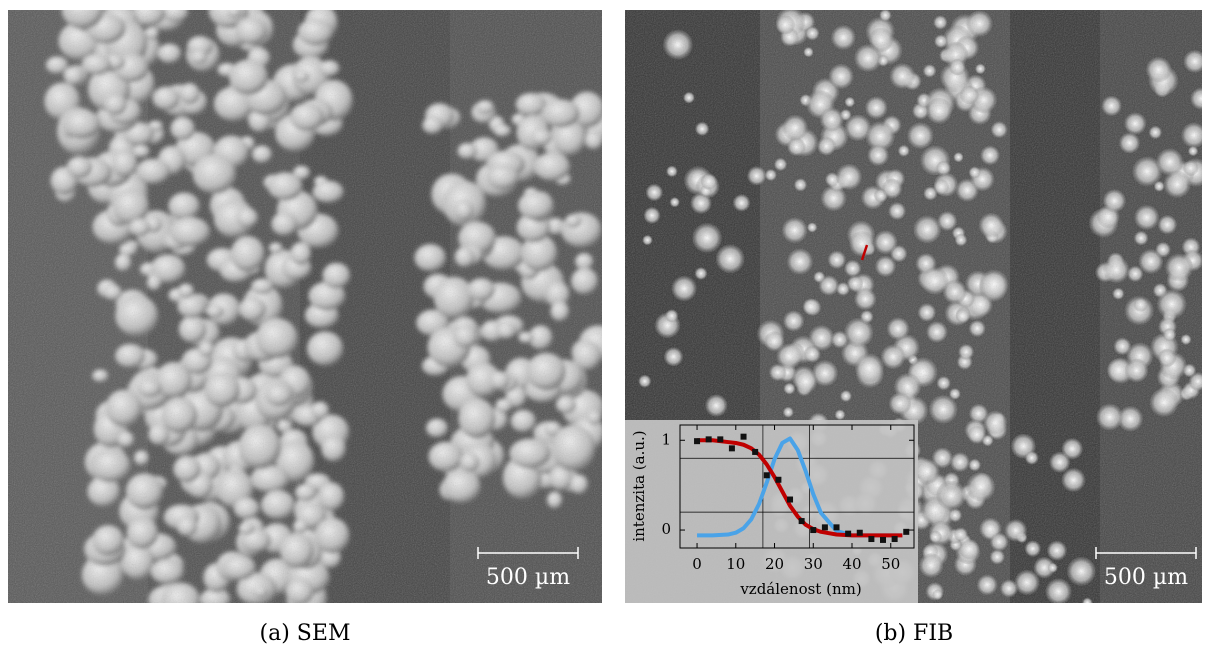 Image resolution: width=1209 pixels, height=650 pixels. I want to click on inset-background, so click(771, 511).